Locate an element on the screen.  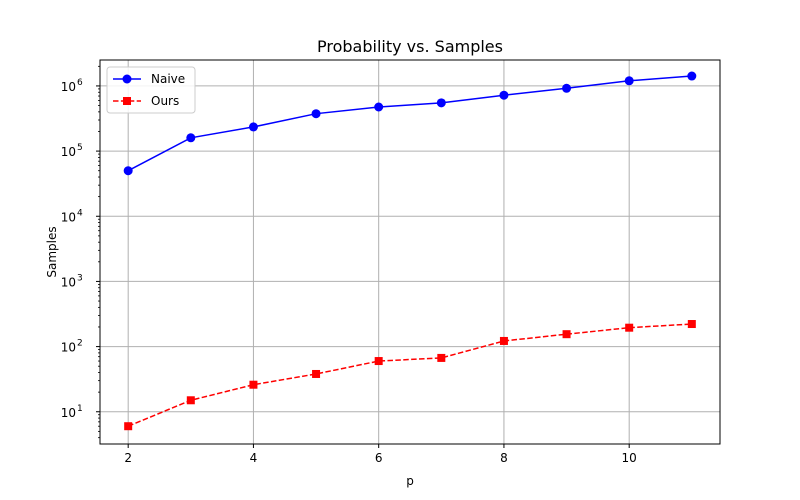
x-tick-label: 2 is located at coordinates (128, 458).